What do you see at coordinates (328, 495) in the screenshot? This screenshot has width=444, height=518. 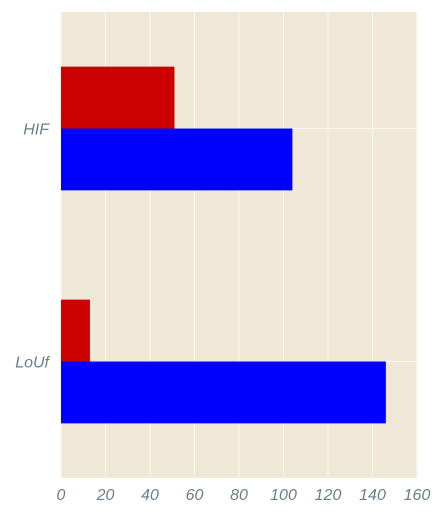 I see `x-tick-label: 120` at bounding box center [328, 495].